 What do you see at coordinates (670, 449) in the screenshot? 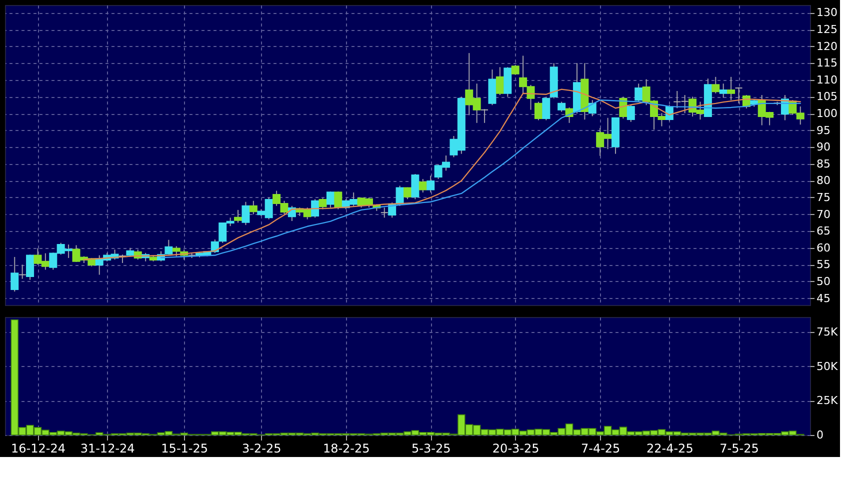
I see `x-tick-label: 22-4-25` at bounding box center [670, 449].